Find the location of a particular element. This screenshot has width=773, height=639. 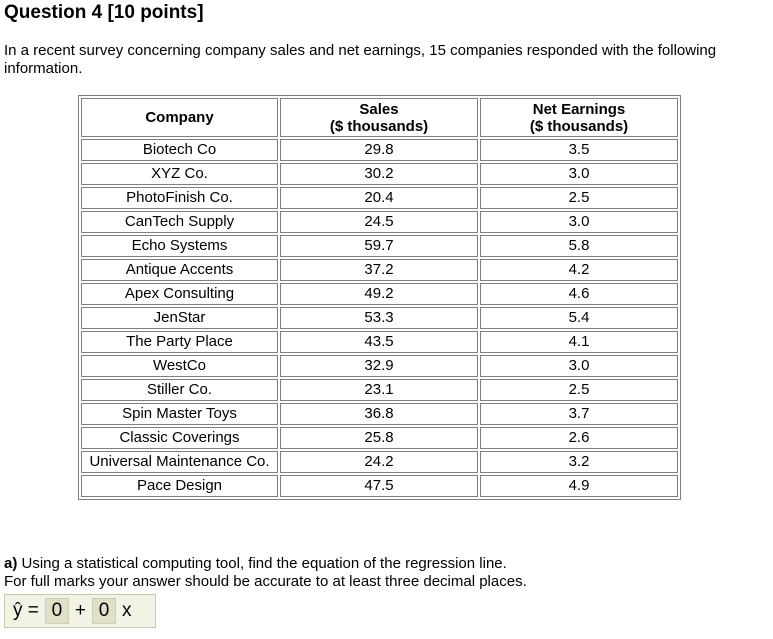

cell-sales: 24.2 is located at coordinates (379, 462).